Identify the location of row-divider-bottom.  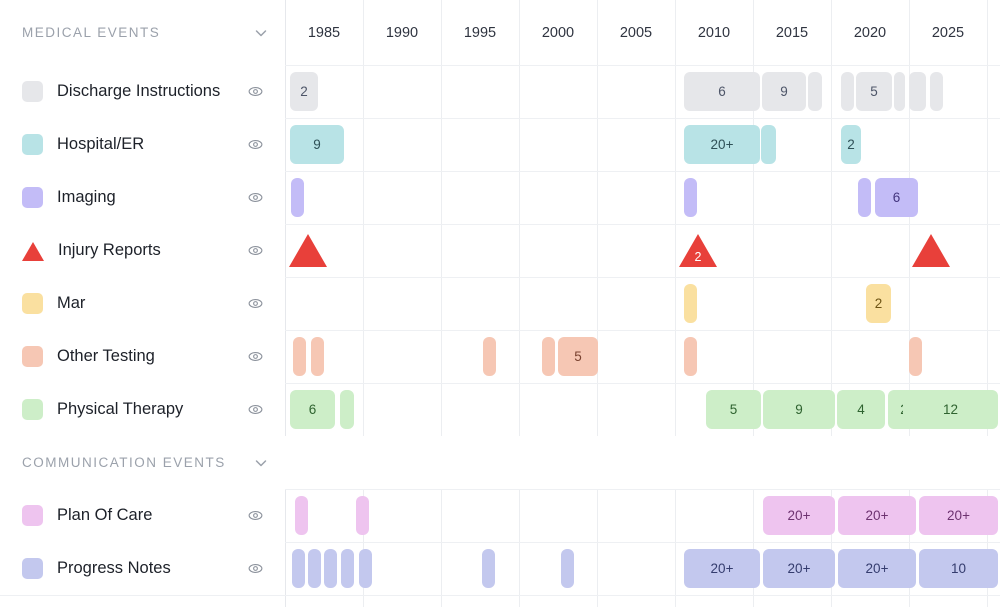
(500, 595).